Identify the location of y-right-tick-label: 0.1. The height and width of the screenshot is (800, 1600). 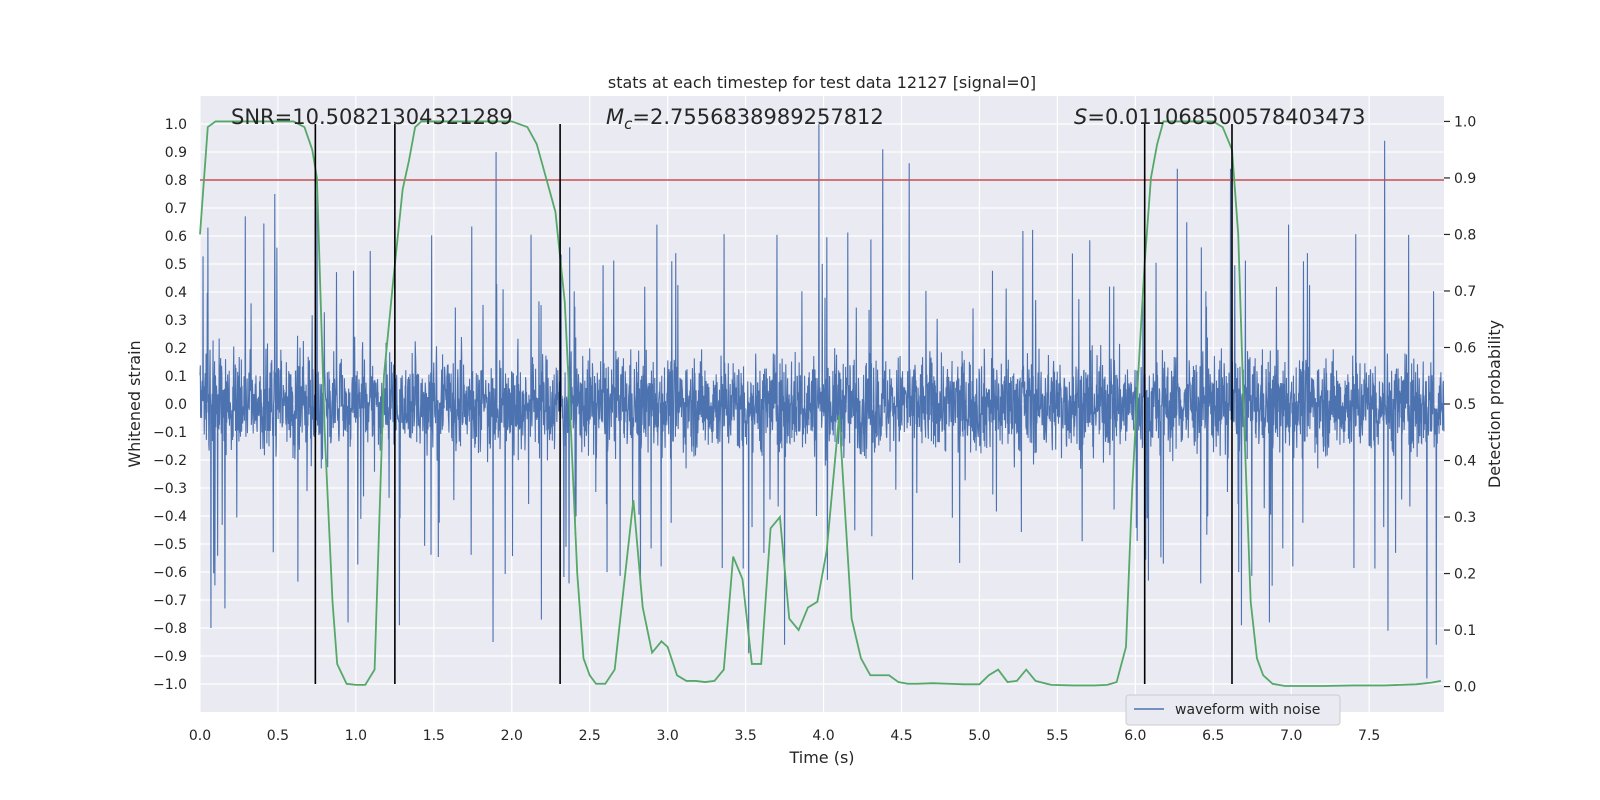
(1465, 631).